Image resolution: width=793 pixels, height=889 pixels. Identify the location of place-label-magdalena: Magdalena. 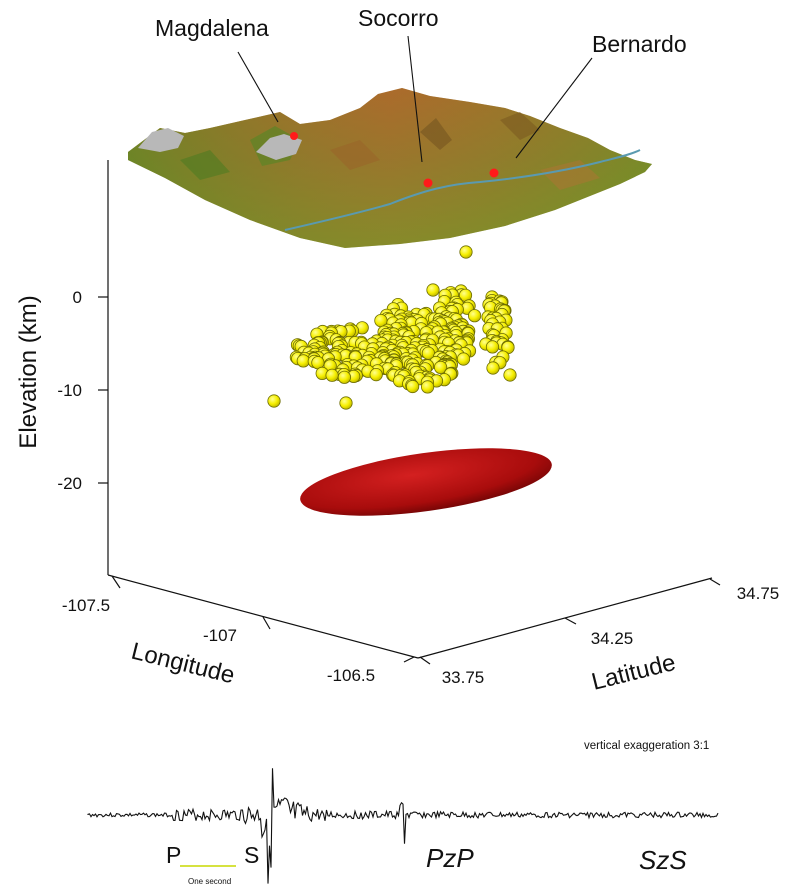
(212, 28).